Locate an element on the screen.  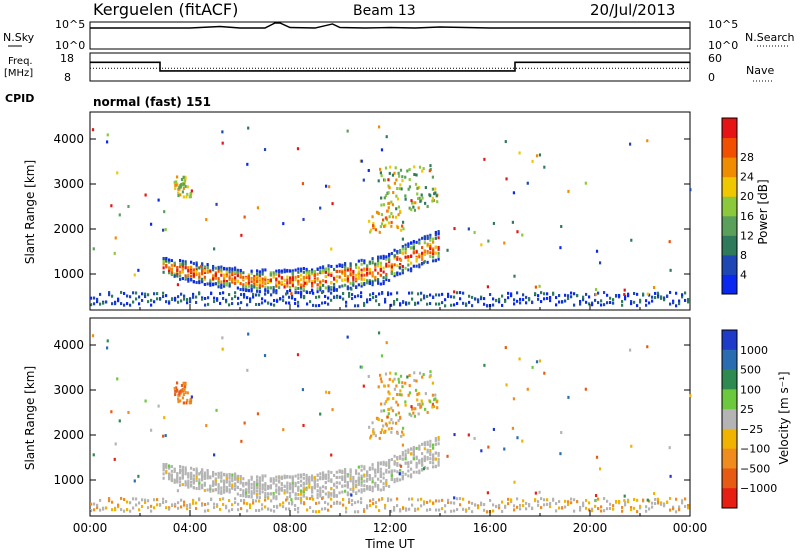
velocity-colorbar-swatch is located at coordinates (729, 498).